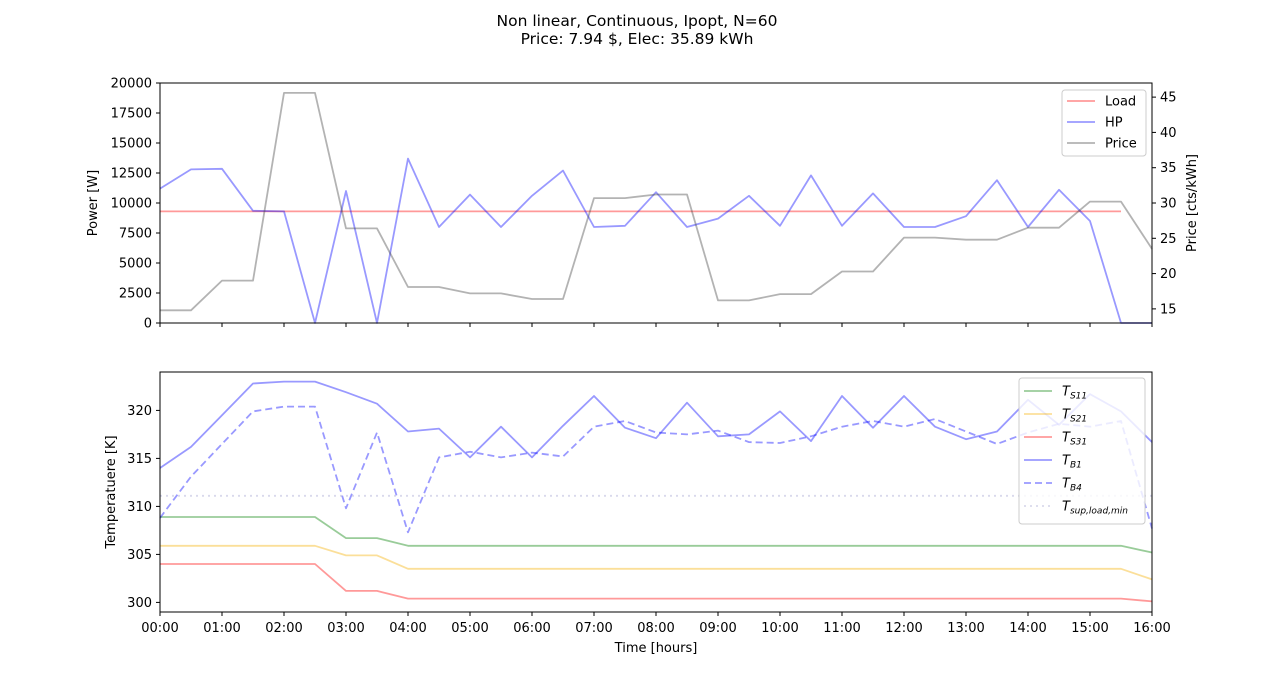  What do you see at coordinates (1074, 416) in the screenshot?
I see `legend-label-s21: TS21` at bounding box center [1074, 416].